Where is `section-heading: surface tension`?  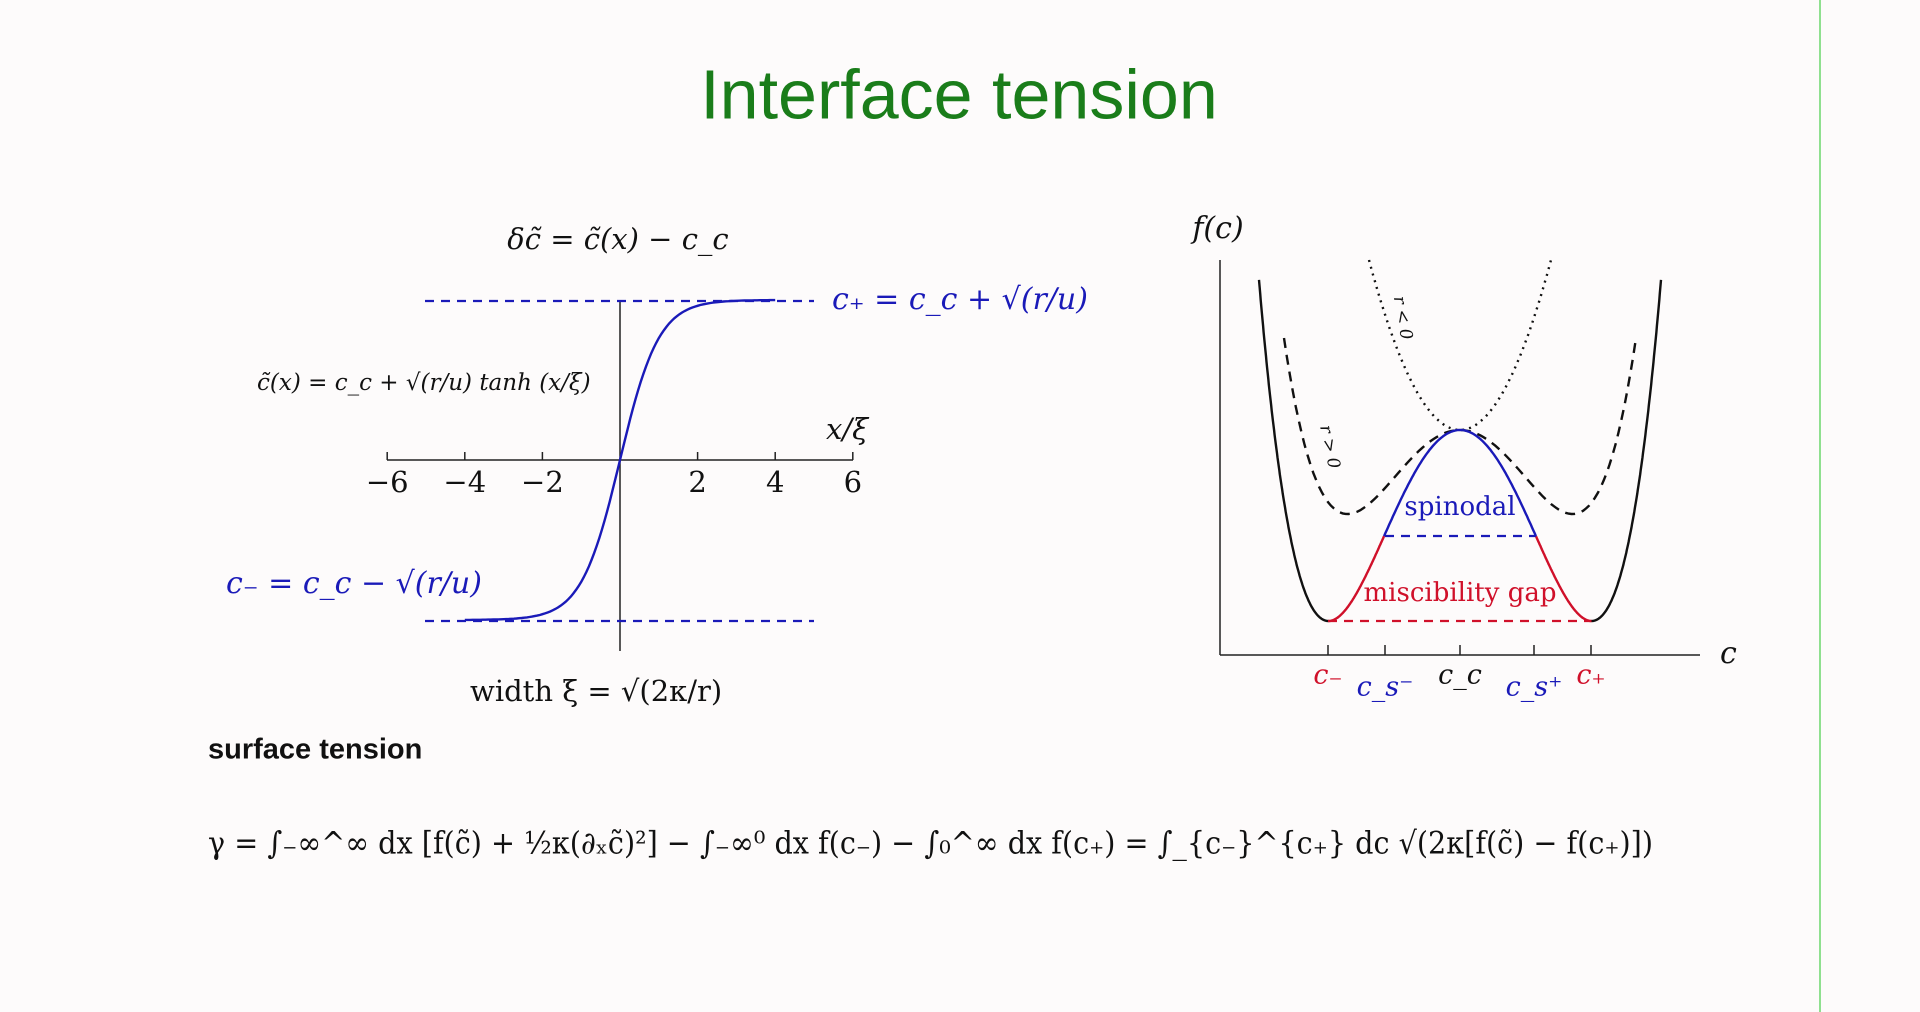
section-heading: surface tension is located at coordinates (315, 750).